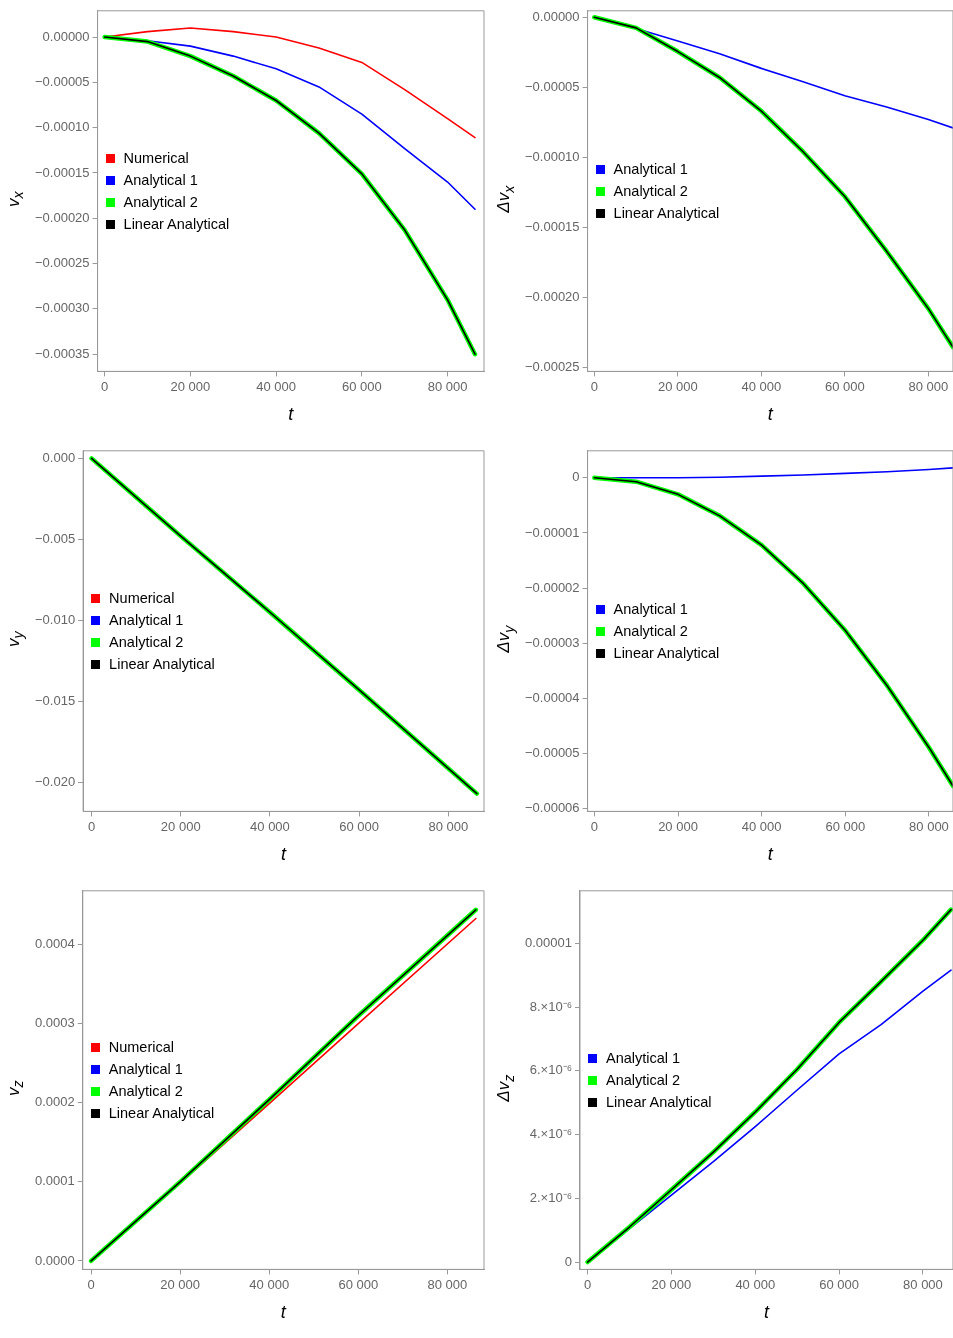  What do you see at coordinates (550, 1070) in the screenshot?
I see `y-tick-label: 6.×10⁻⁶` at bounding box center [550, 1070].